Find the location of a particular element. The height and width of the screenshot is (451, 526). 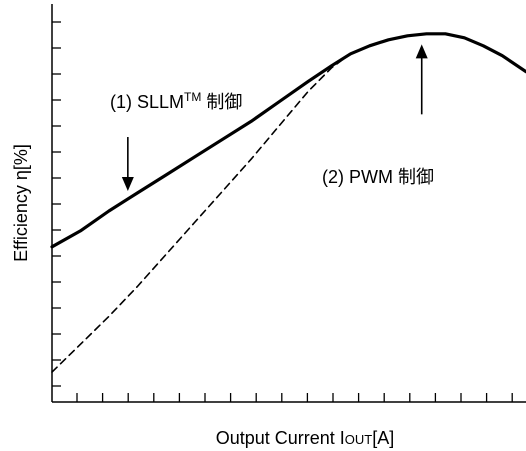

annotation-label-sllm: (1) SLLMTM 制御 is located at coordinates (176, 101).